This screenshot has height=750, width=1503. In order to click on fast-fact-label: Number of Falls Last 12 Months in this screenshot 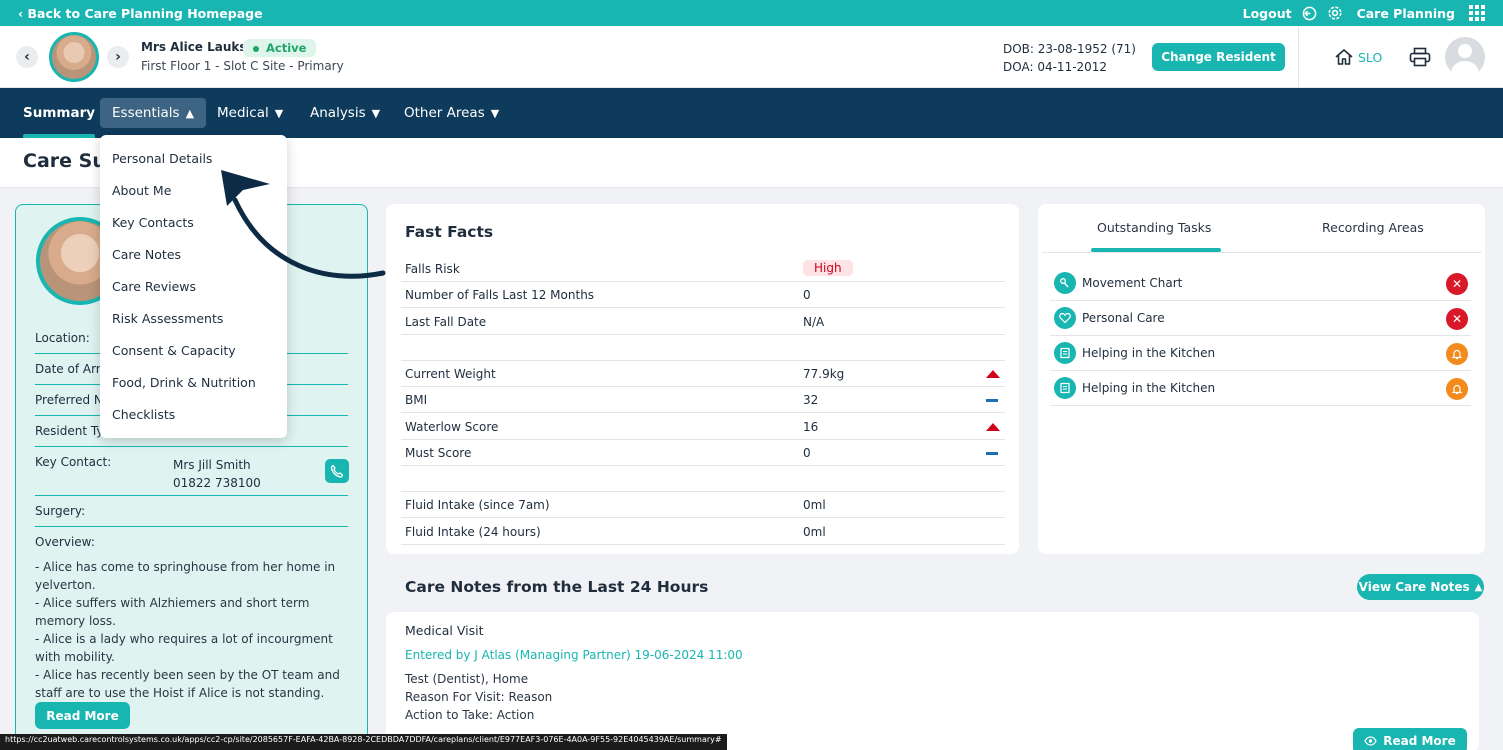, I will do `click(500, 295)`.